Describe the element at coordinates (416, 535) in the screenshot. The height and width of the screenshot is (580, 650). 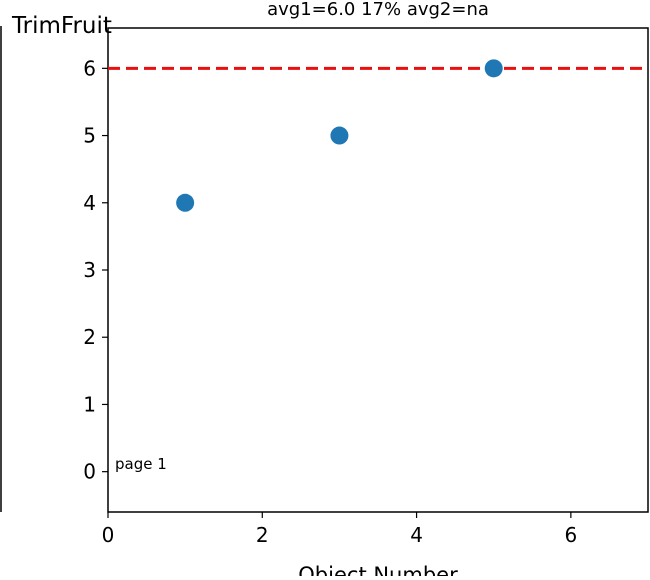
I see `x-tick-label: 4` at that location.